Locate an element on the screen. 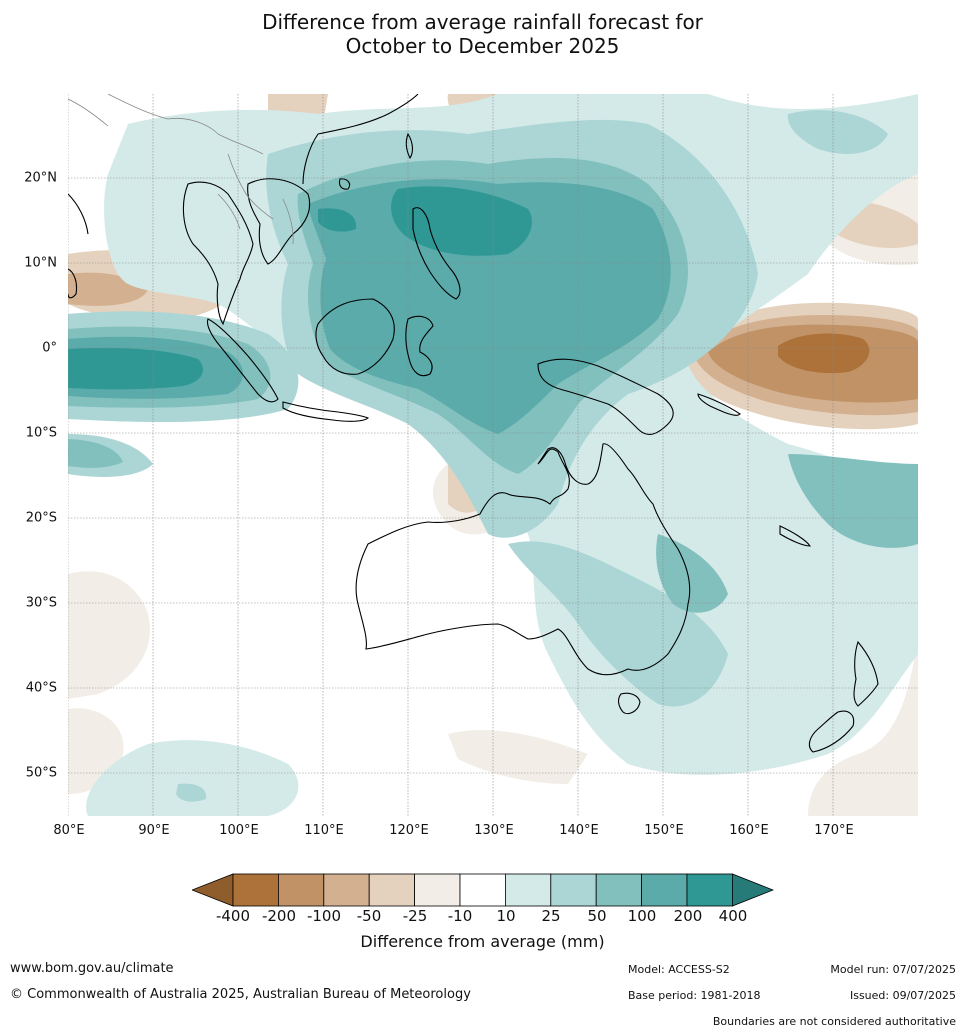  lon-label-140e: 140°E is located at coordinates (579, 830).